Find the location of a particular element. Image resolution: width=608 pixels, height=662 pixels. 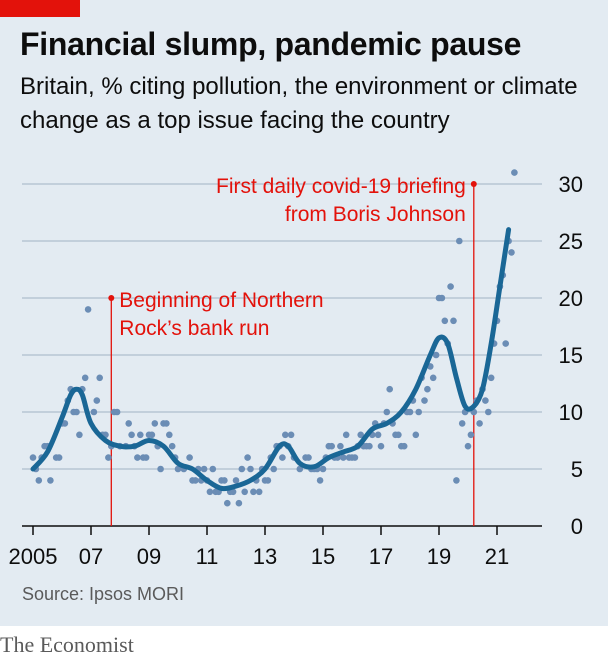

annotation-text: from Boris Johnson is located at coordinates (375, 214).